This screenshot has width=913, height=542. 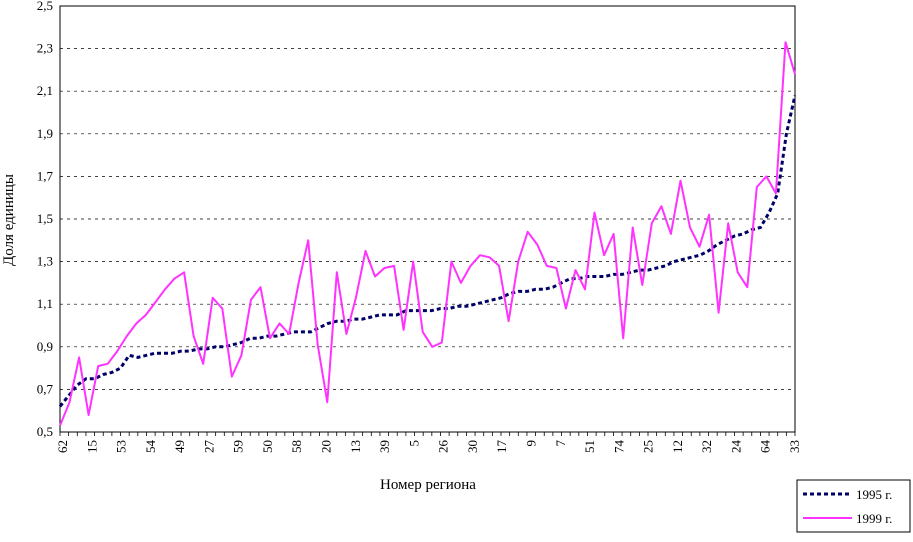 What do you see at coordinates (589, 446) in the screenshot?
I see `x-tick-label: 51` at bounding box center [589, 446].